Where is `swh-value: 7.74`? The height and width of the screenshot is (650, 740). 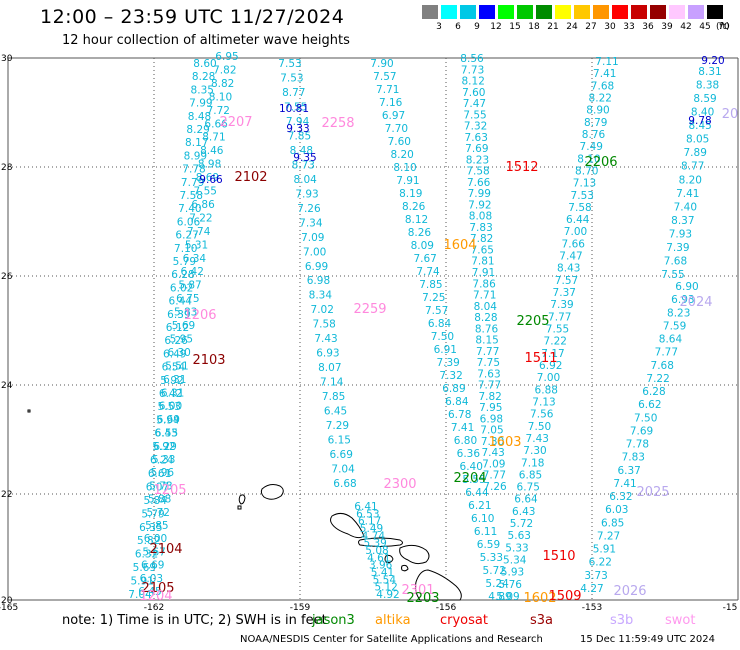 swh-value: 7.74 is located at coordinates (199, 232).